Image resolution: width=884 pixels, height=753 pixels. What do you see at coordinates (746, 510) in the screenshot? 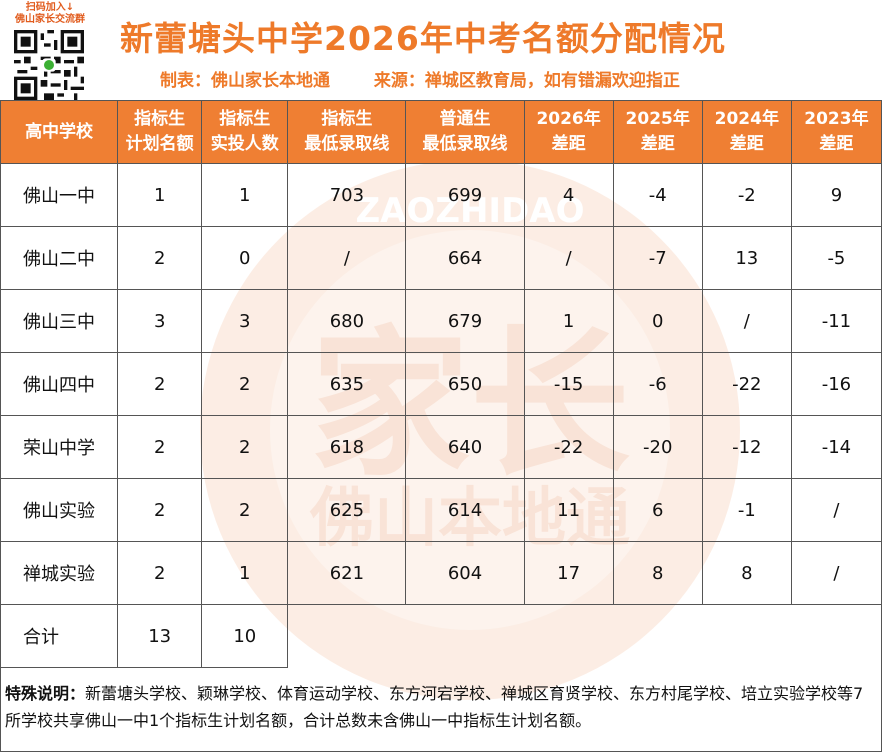
I see `table-cell: -1` at bounding box center [746, 510].